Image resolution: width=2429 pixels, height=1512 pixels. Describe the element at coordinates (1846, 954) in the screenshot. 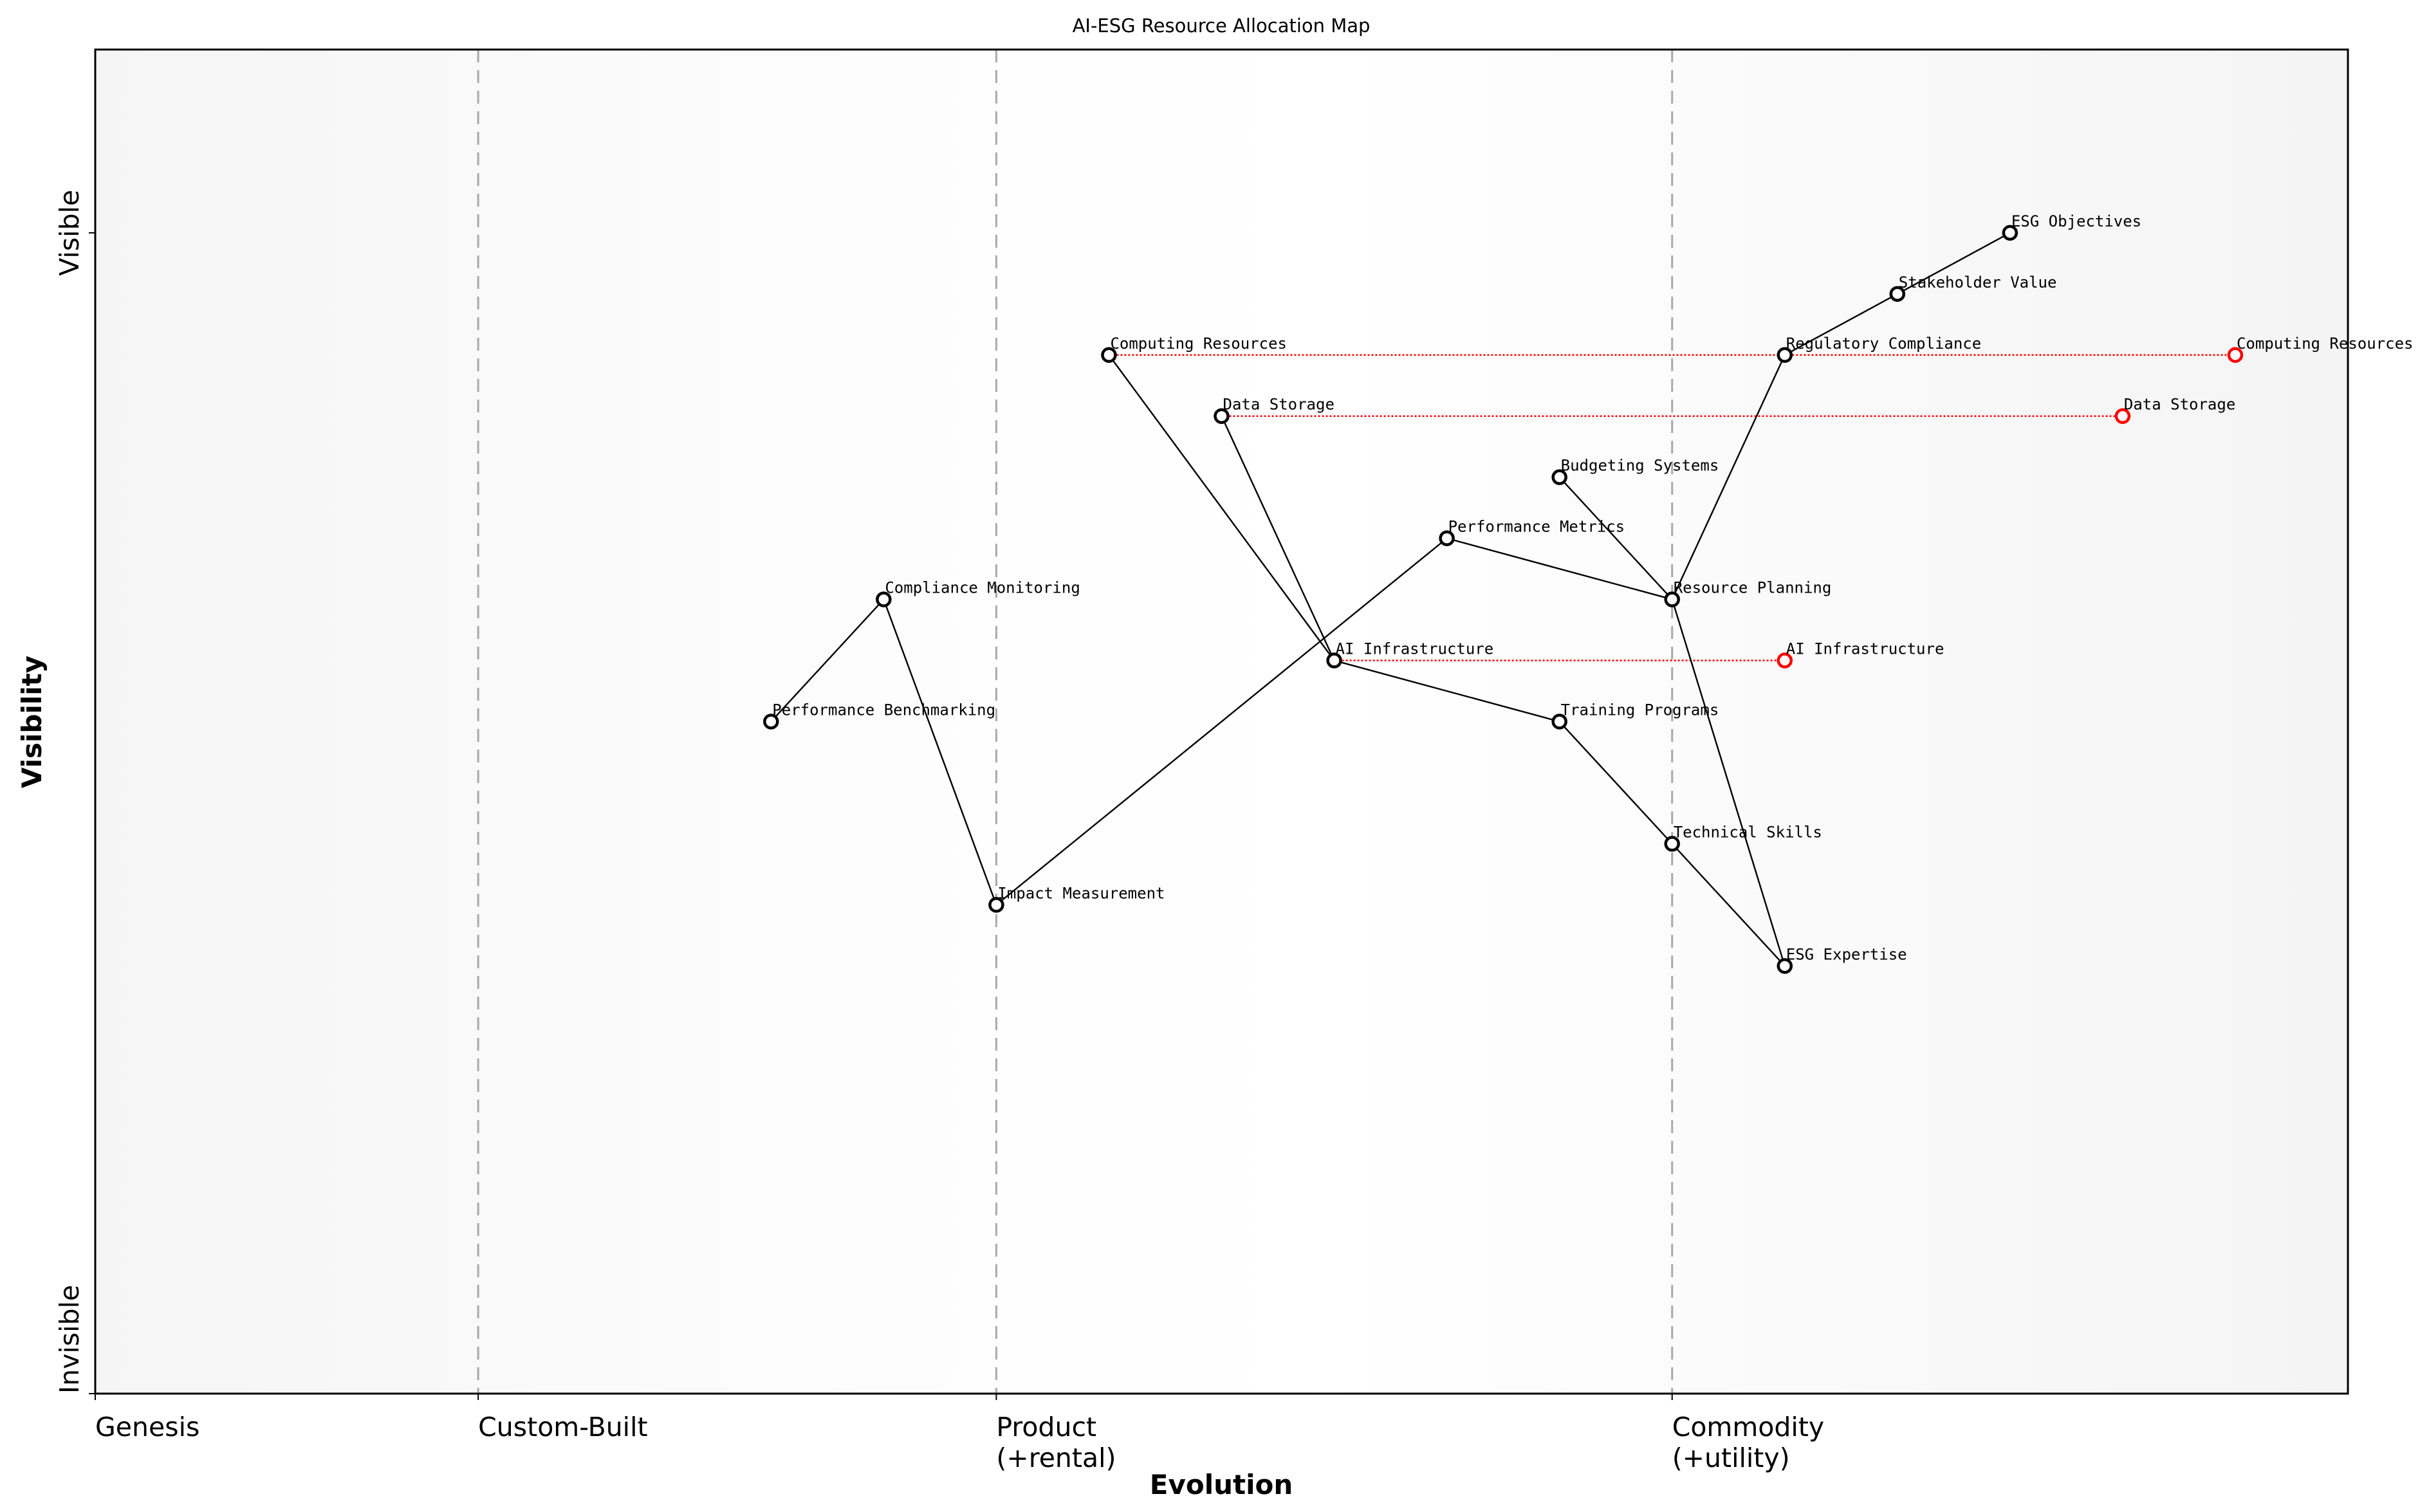

I see `component-label: ESG Expertise` at that location.